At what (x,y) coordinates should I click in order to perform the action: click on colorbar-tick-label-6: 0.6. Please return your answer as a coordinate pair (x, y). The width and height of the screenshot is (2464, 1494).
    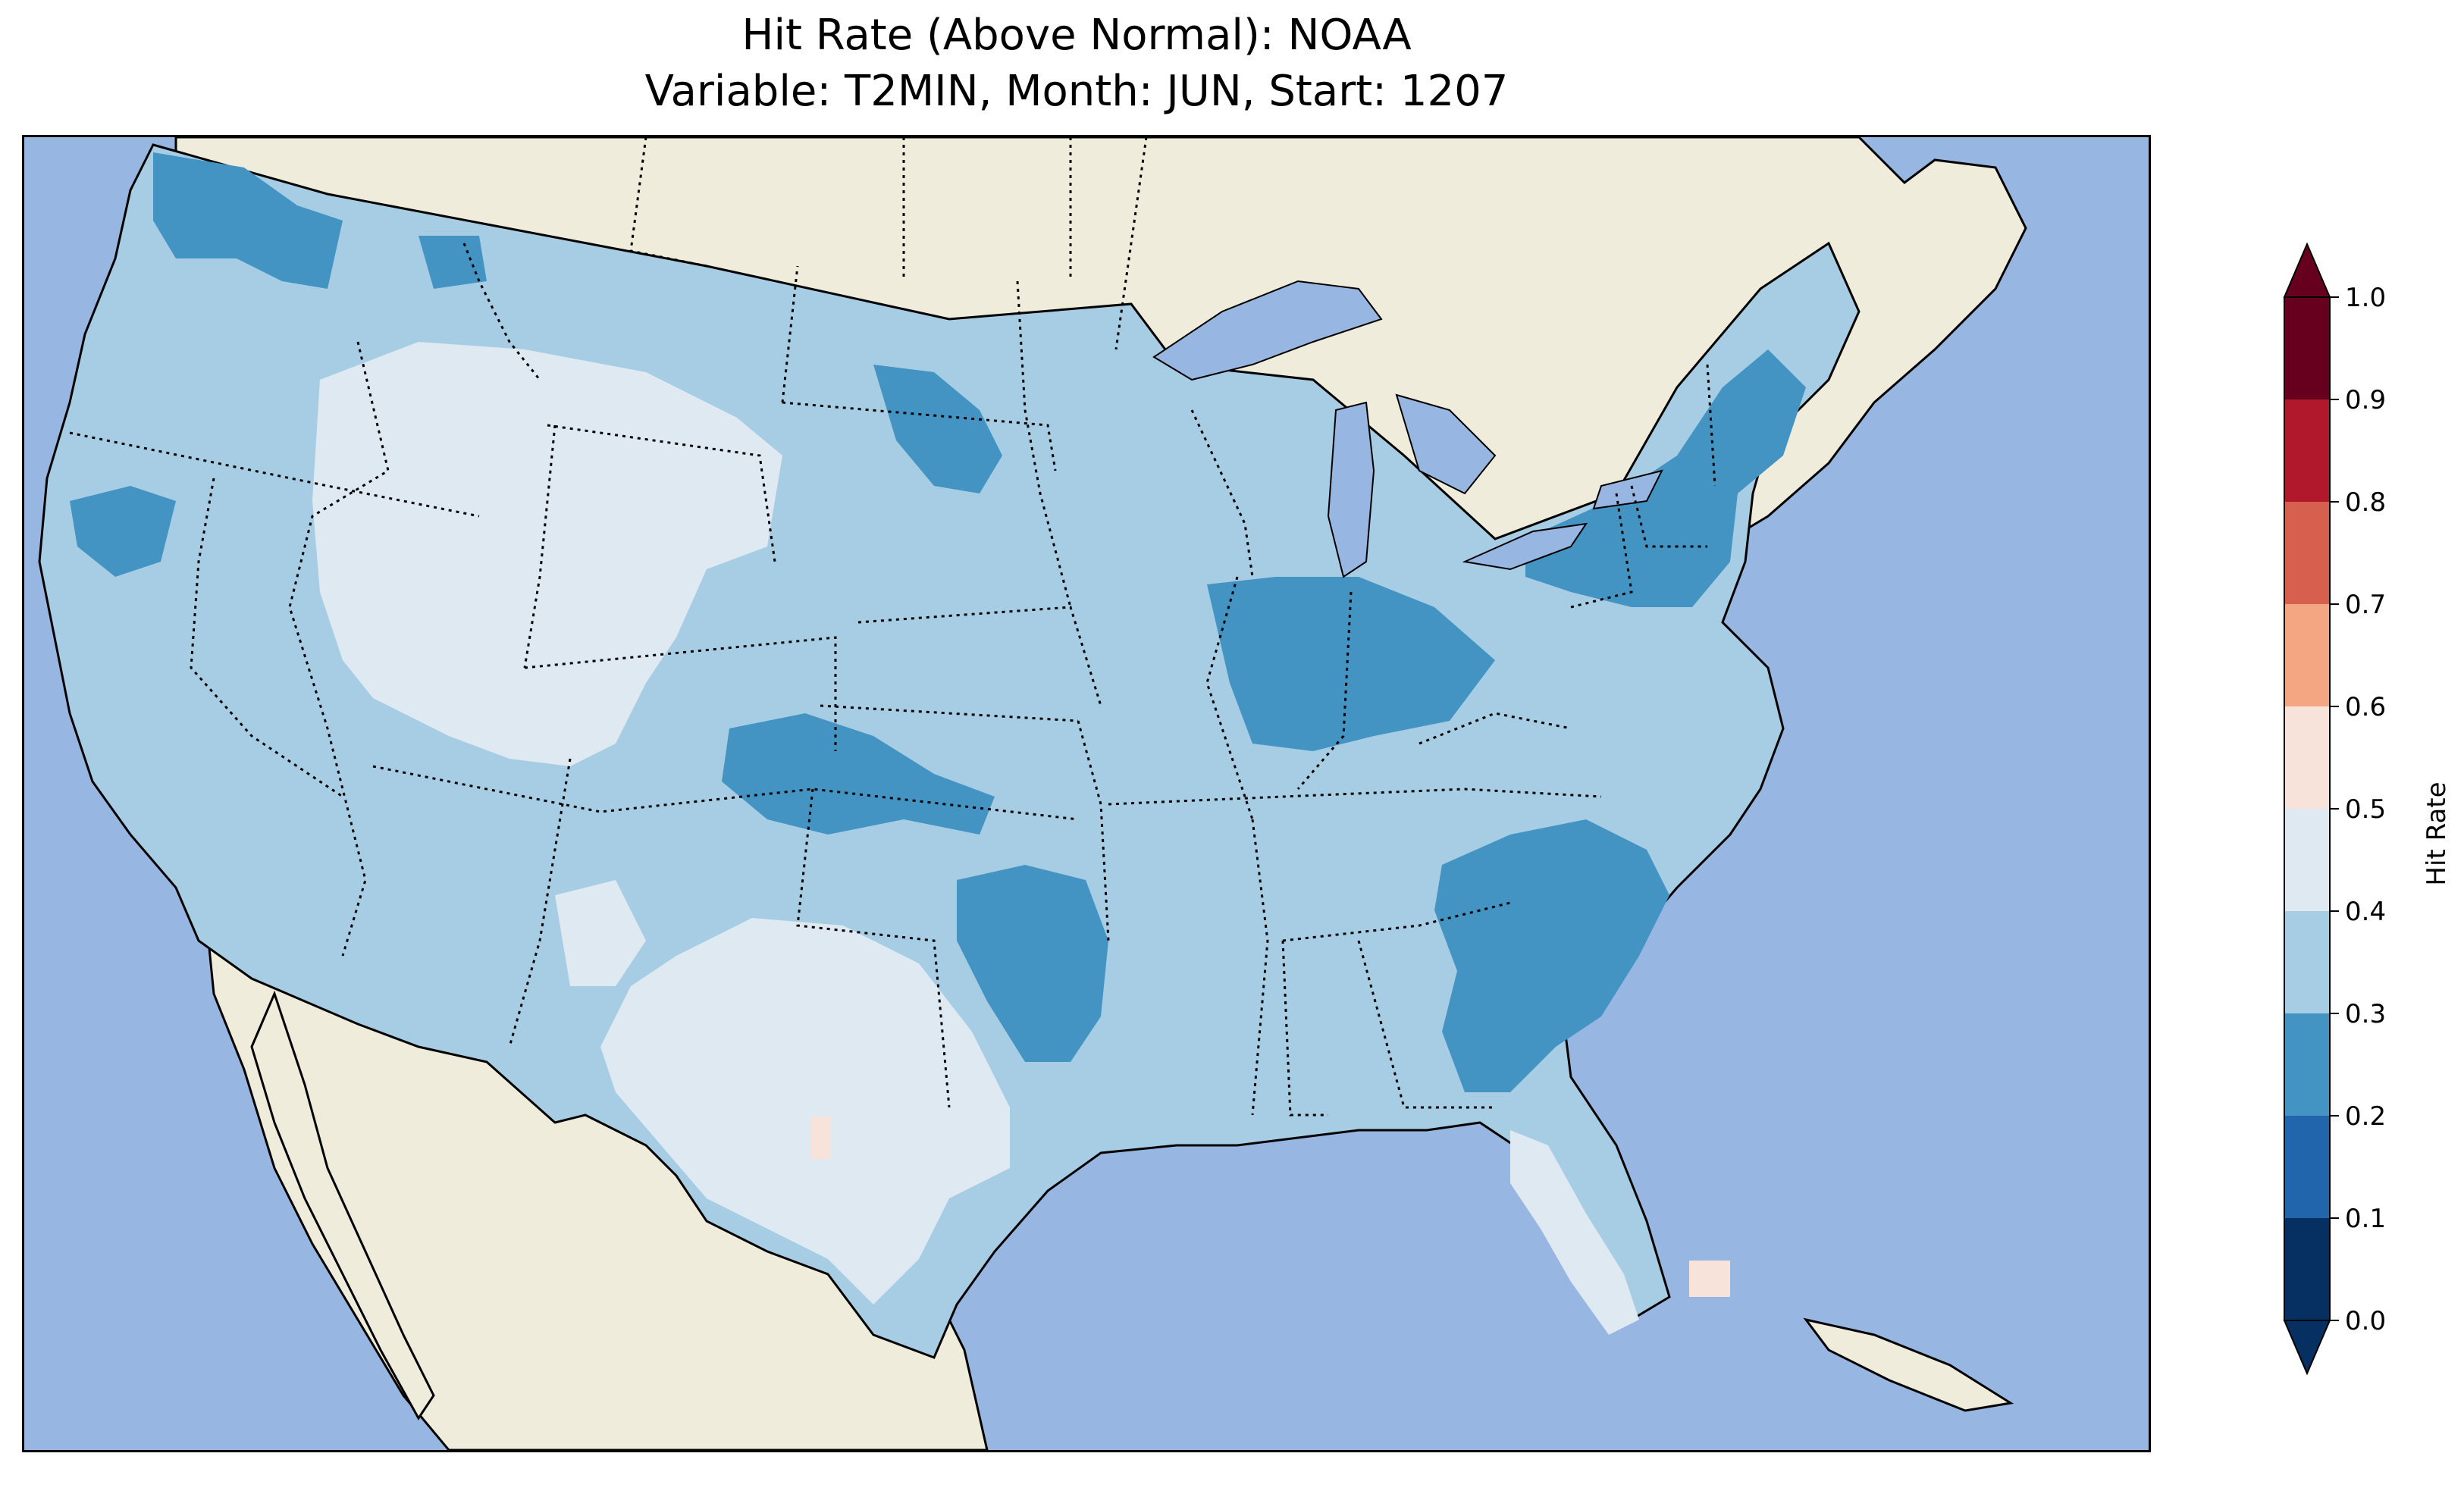
    Looking at the image, I should click on (2365, 707).